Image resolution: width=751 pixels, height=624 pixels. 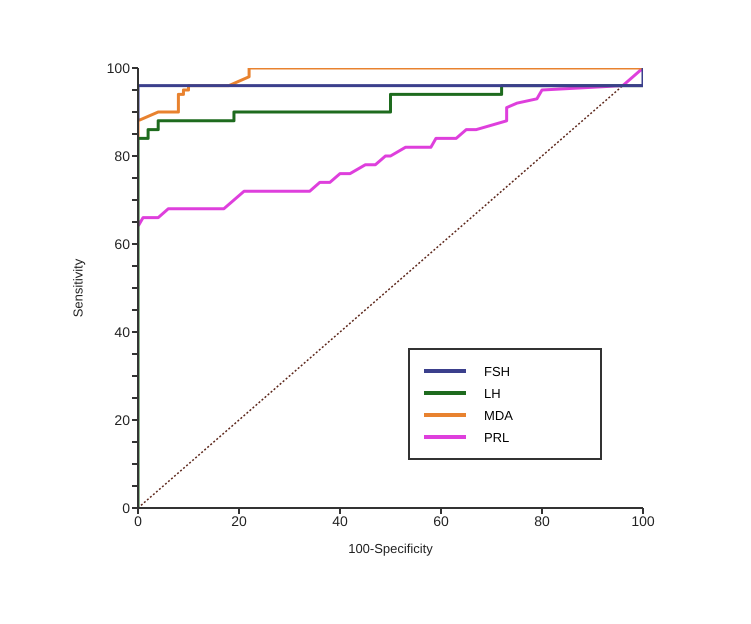 I want to click on legend-label: FSH, so click(x=497, y=371).